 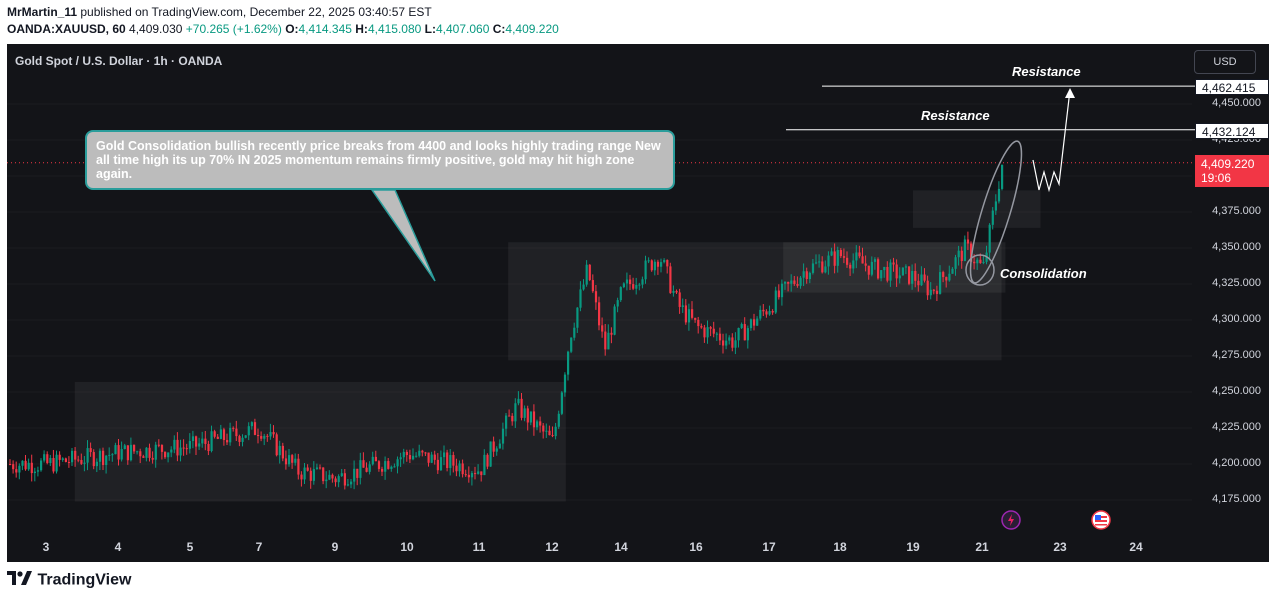 I want to click on lightning-event-icon, so click(x=1011, y=520).